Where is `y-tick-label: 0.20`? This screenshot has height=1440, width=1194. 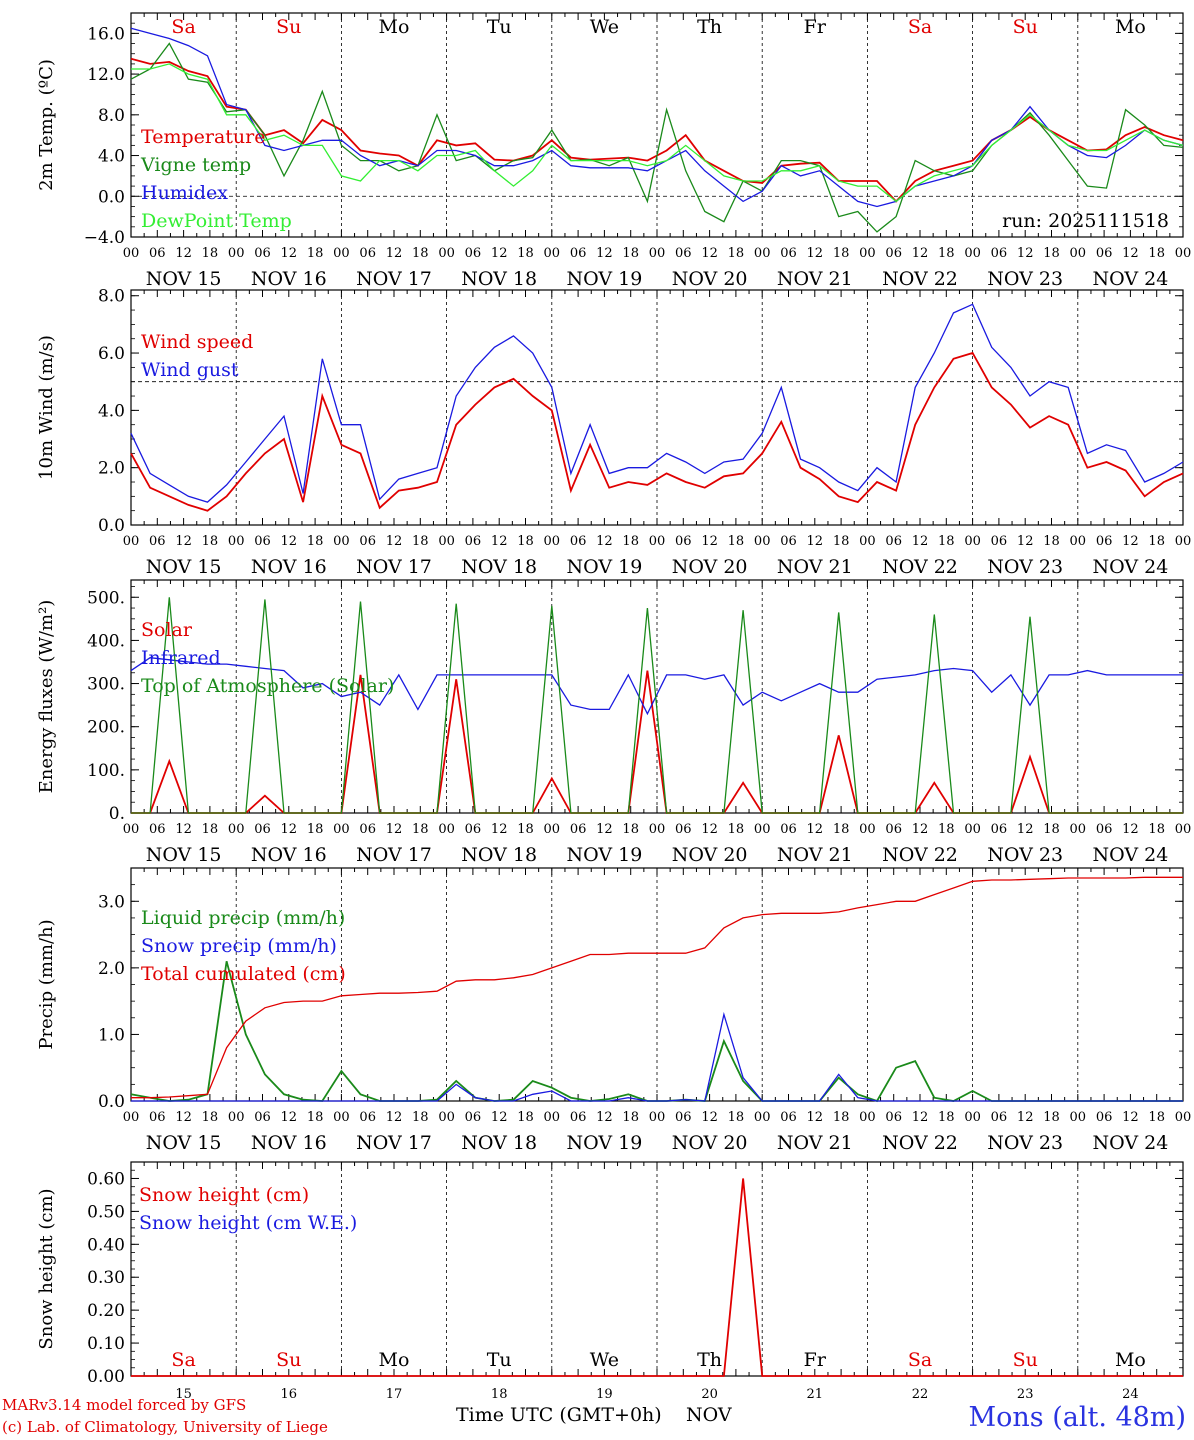 y-tick-label: 0.20 is located at coordinates (106, 1311).